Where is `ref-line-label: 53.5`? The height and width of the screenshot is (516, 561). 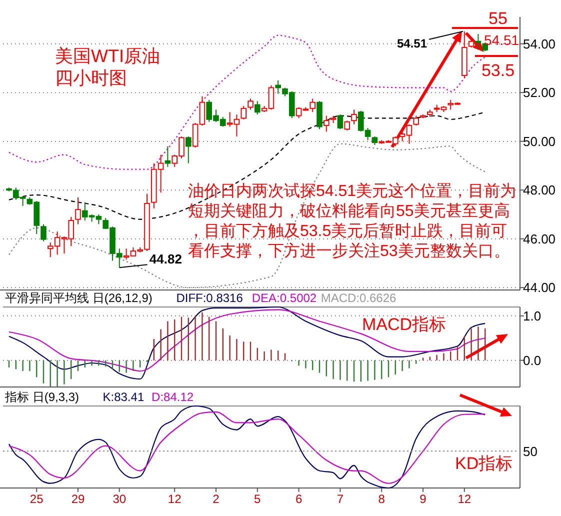
ref-line-label: 53.5 is located at coordinates (498, 70).